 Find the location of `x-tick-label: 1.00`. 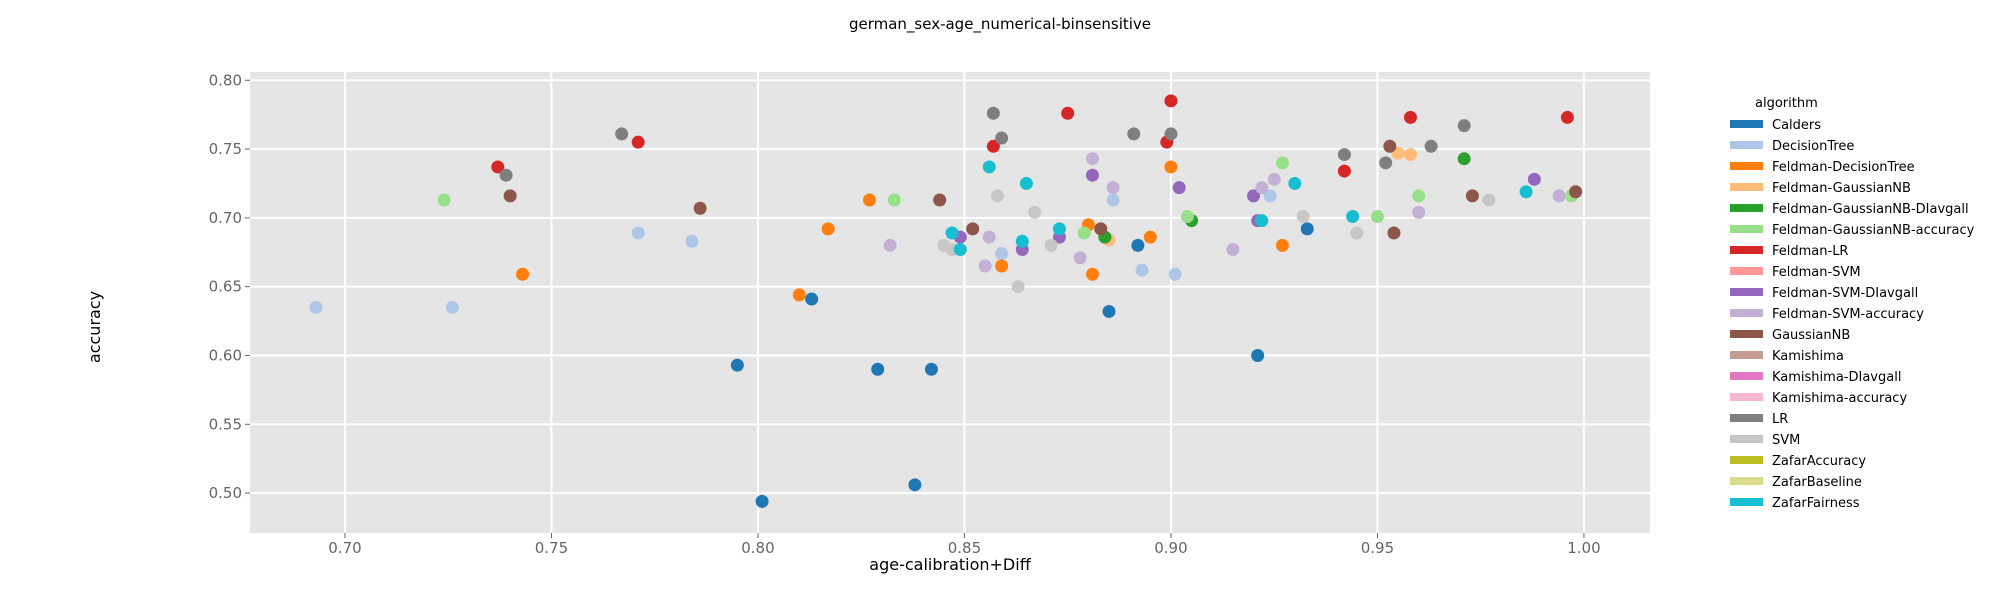

x-tick-label: 1.00 is located at coordinates (1583, 548).